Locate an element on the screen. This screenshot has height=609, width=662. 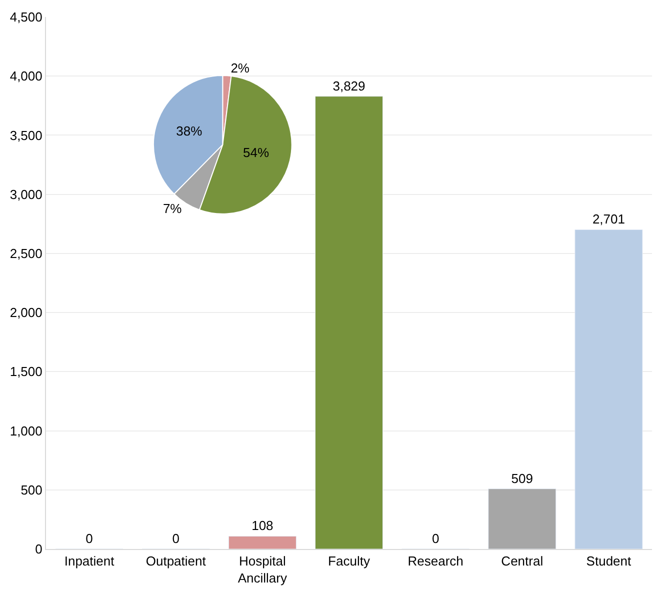
y-tick-label: 1,500 is located at coordinates (26, 372).